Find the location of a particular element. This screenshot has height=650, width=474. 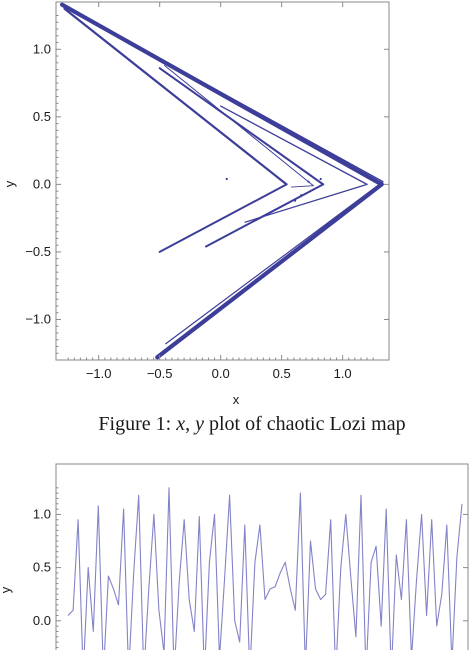

plot1-ytick-label-0: −1.0 is located at coordinates (38, 318).